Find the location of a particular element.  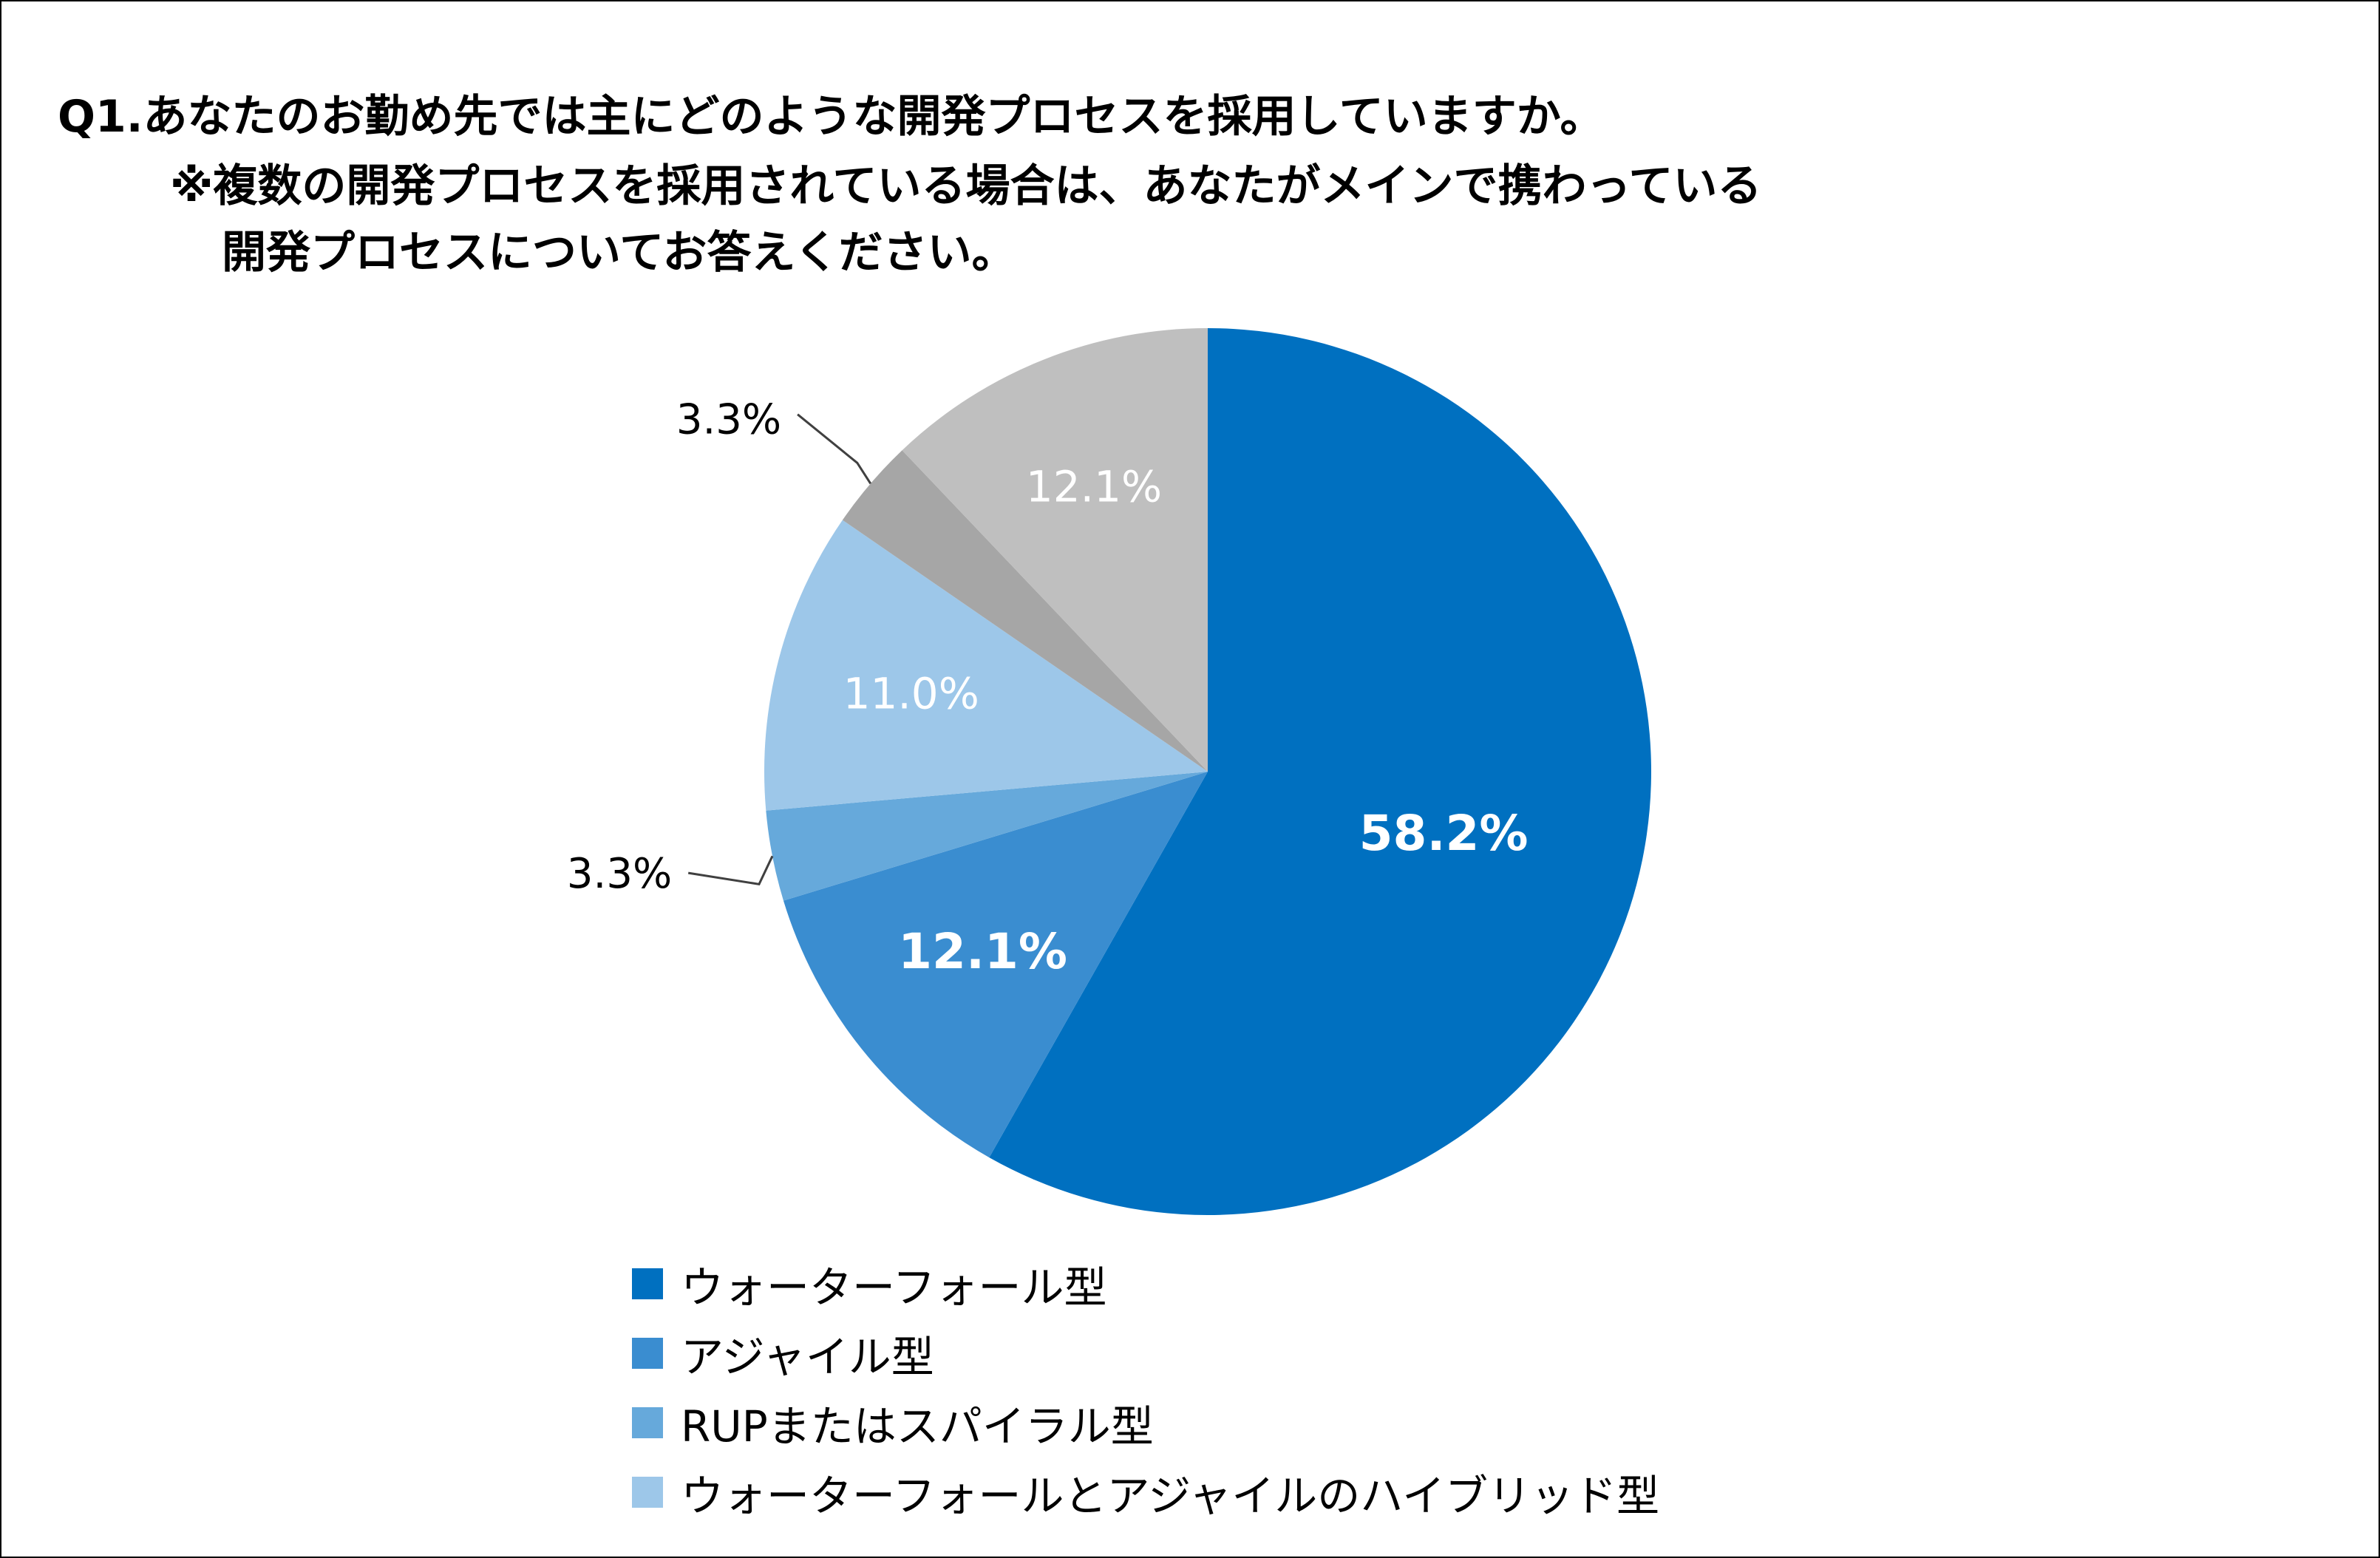

legend-label-hybrid: ウォーターフォールとアジャイルのハイブリッド型 is located at coordinates (1170, 1496).